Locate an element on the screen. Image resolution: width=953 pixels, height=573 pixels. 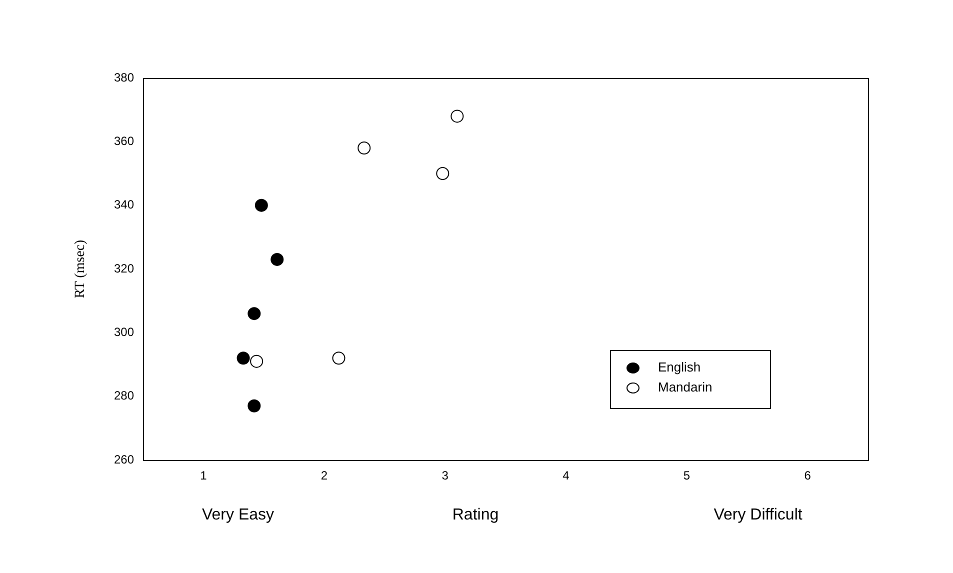
y-tick-label: 380 is located at coordinates (124, 77).